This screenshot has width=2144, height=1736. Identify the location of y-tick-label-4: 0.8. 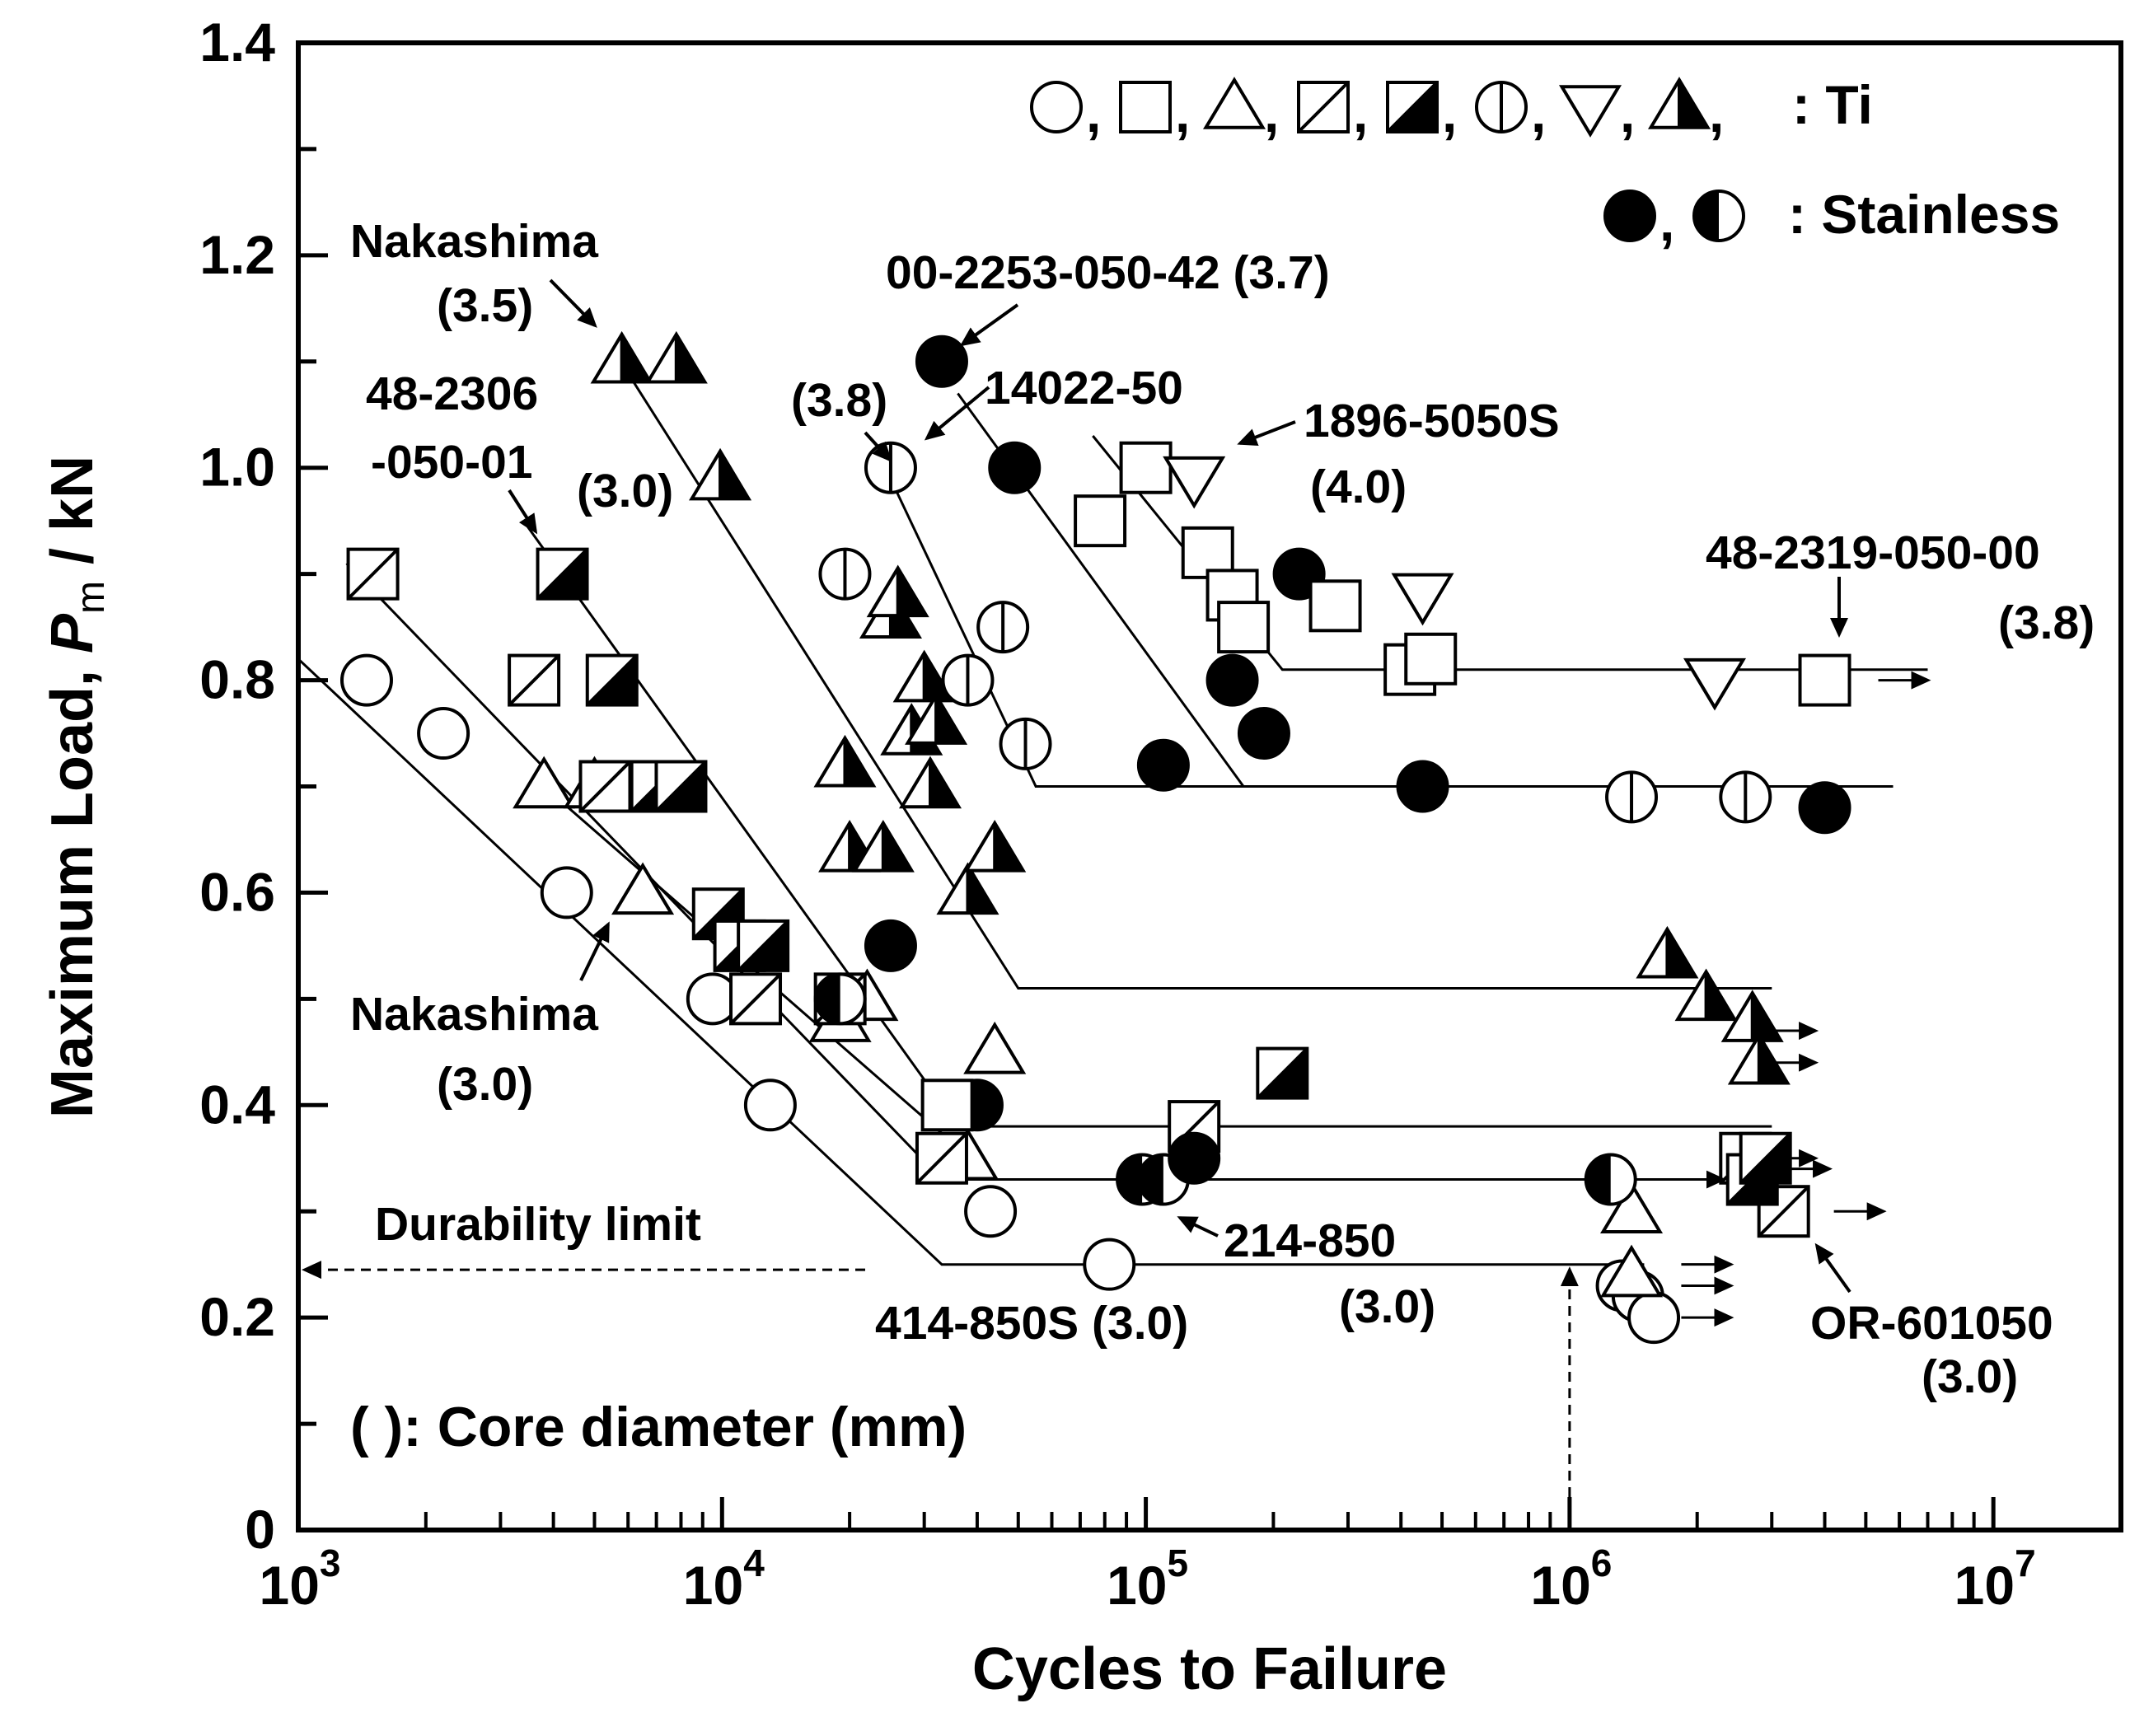
(237, 679).